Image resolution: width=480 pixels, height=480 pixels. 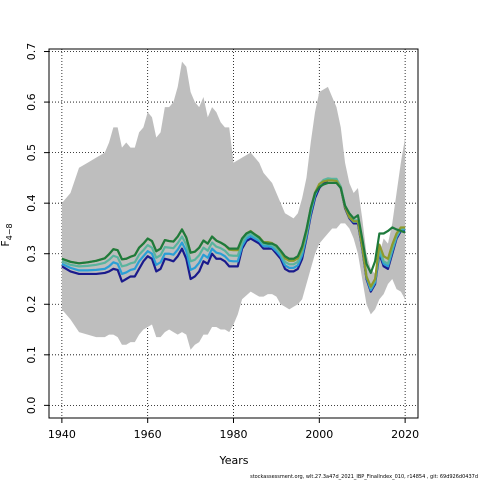 I want to click on y-tick-label: 0.6, so click(x=31, y=102).